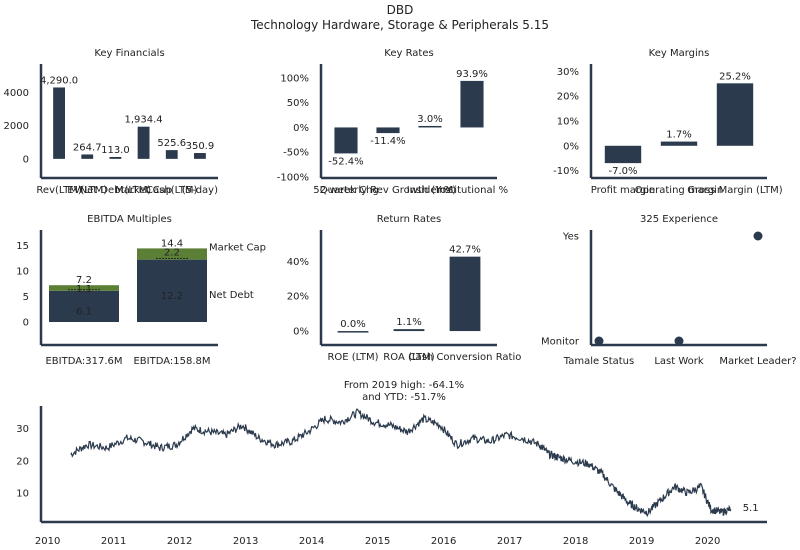 The height and width of the screenshot is (550, 800). What do you see at coordinates (26, 323) in the screenshot?
I see `ebitda-multiples-ytick-label: 0` at bounding box center [26, 323].